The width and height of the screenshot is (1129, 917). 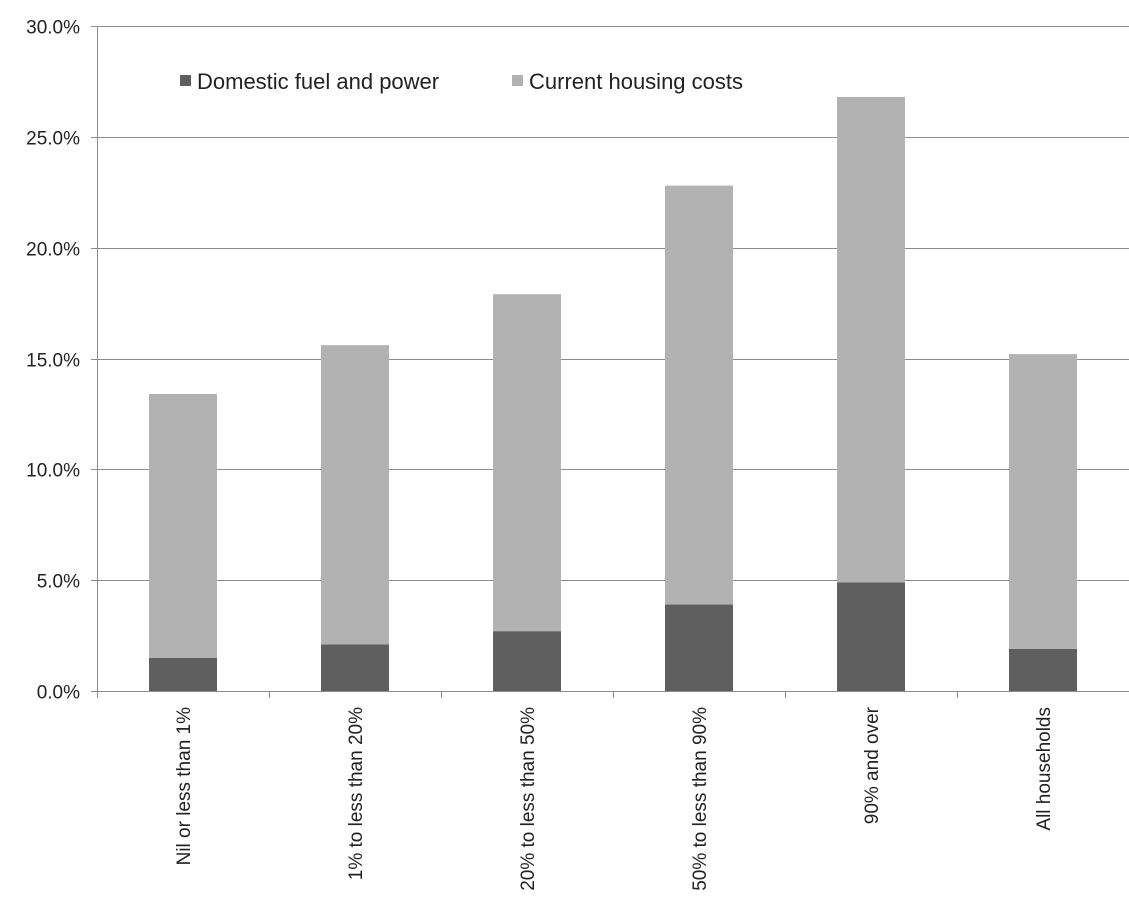 I want to click on y-tick-label: 30.0%, so click(x=53, y=28).